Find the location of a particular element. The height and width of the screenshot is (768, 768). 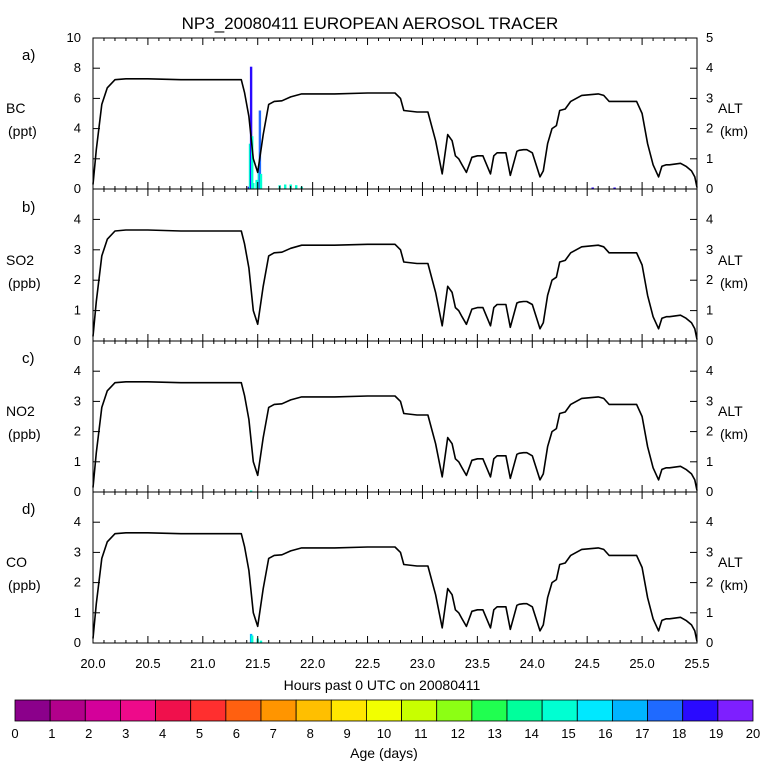

x-tick-label: 22.0 is located at coordinates (312, 663).